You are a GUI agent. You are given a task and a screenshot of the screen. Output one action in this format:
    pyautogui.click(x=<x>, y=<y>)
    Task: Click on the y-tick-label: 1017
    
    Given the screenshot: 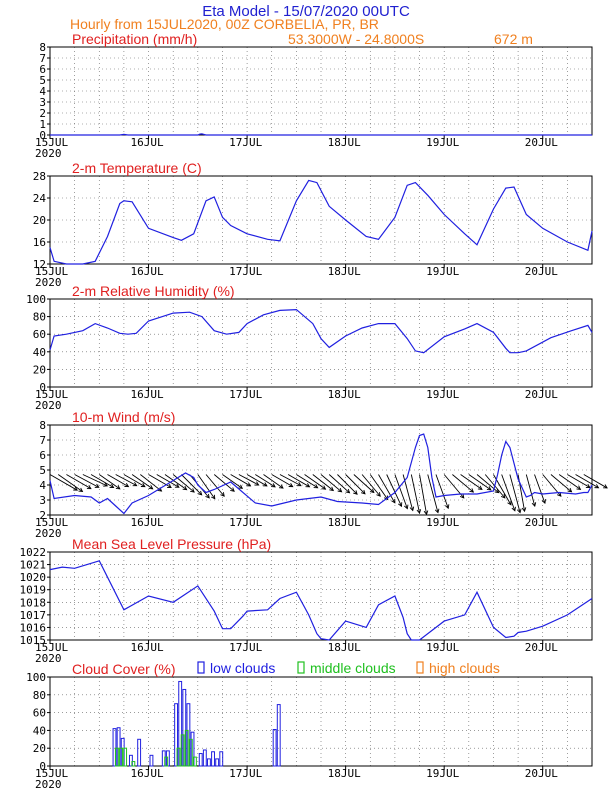 What is the action you would take?
    pyautogui.click(x=33, y=615)
    